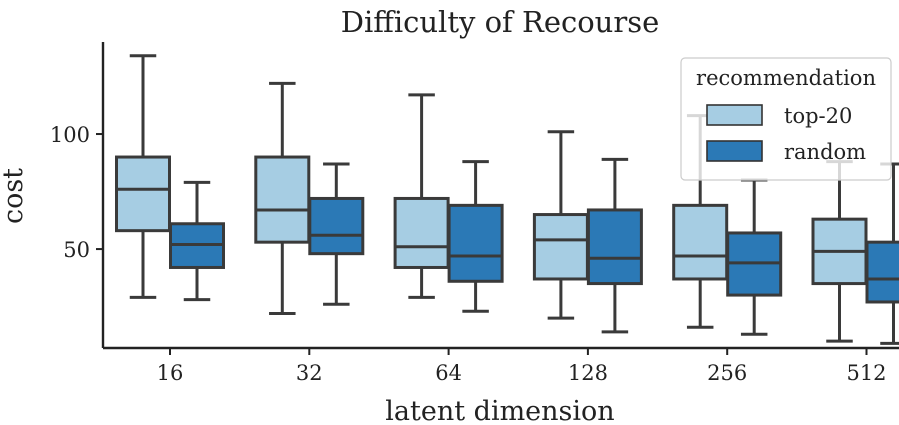 The image size is (899, 425). I want to click on y-tick-group: 50 100, so click(76, 192).